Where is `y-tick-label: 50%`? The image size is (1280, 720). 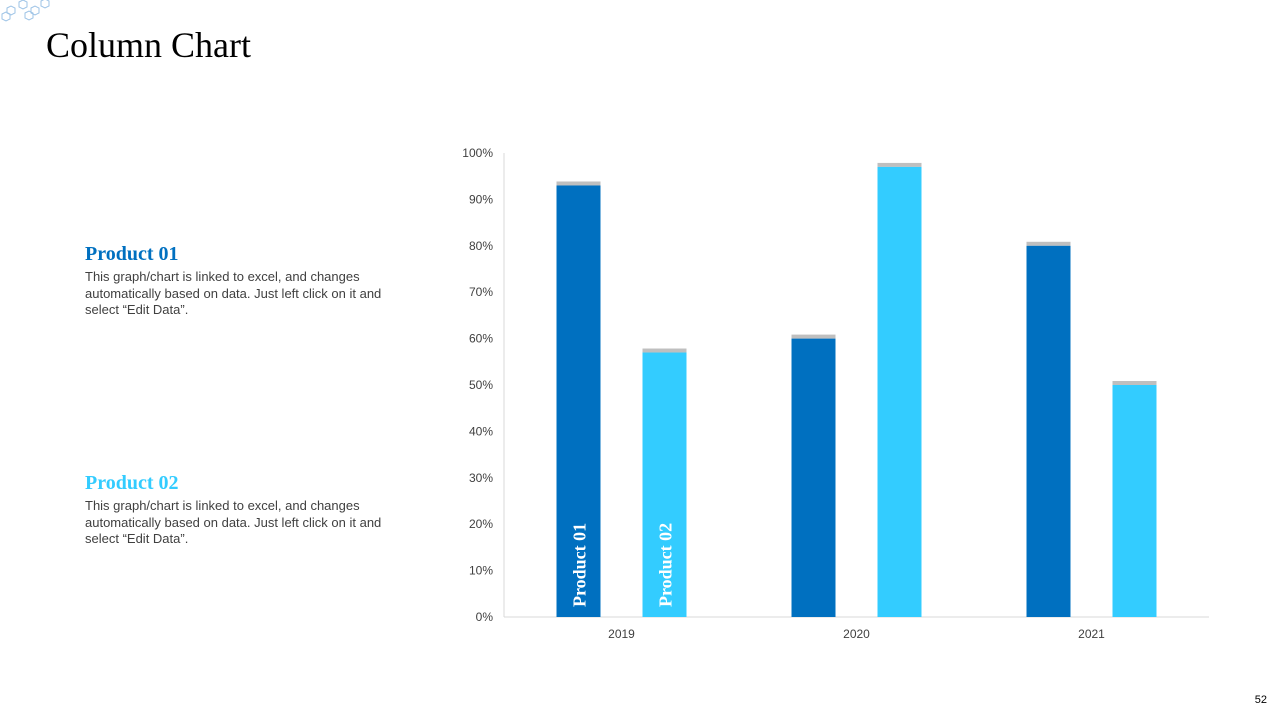 y-tick-label: 50% is located at coordinates (481, 385).